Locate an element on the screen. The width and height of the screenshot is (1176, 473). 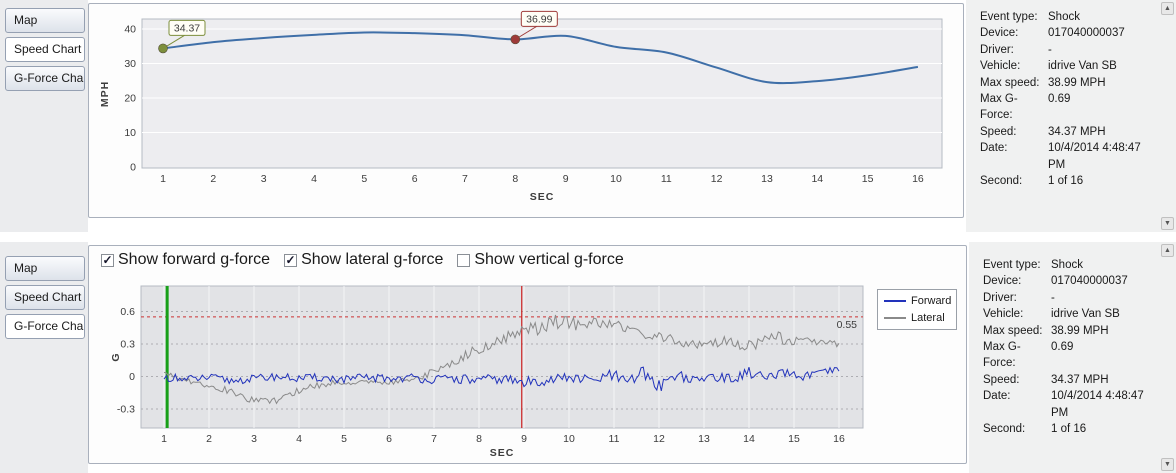
forward-series-line is located at coordinates (501, 379).